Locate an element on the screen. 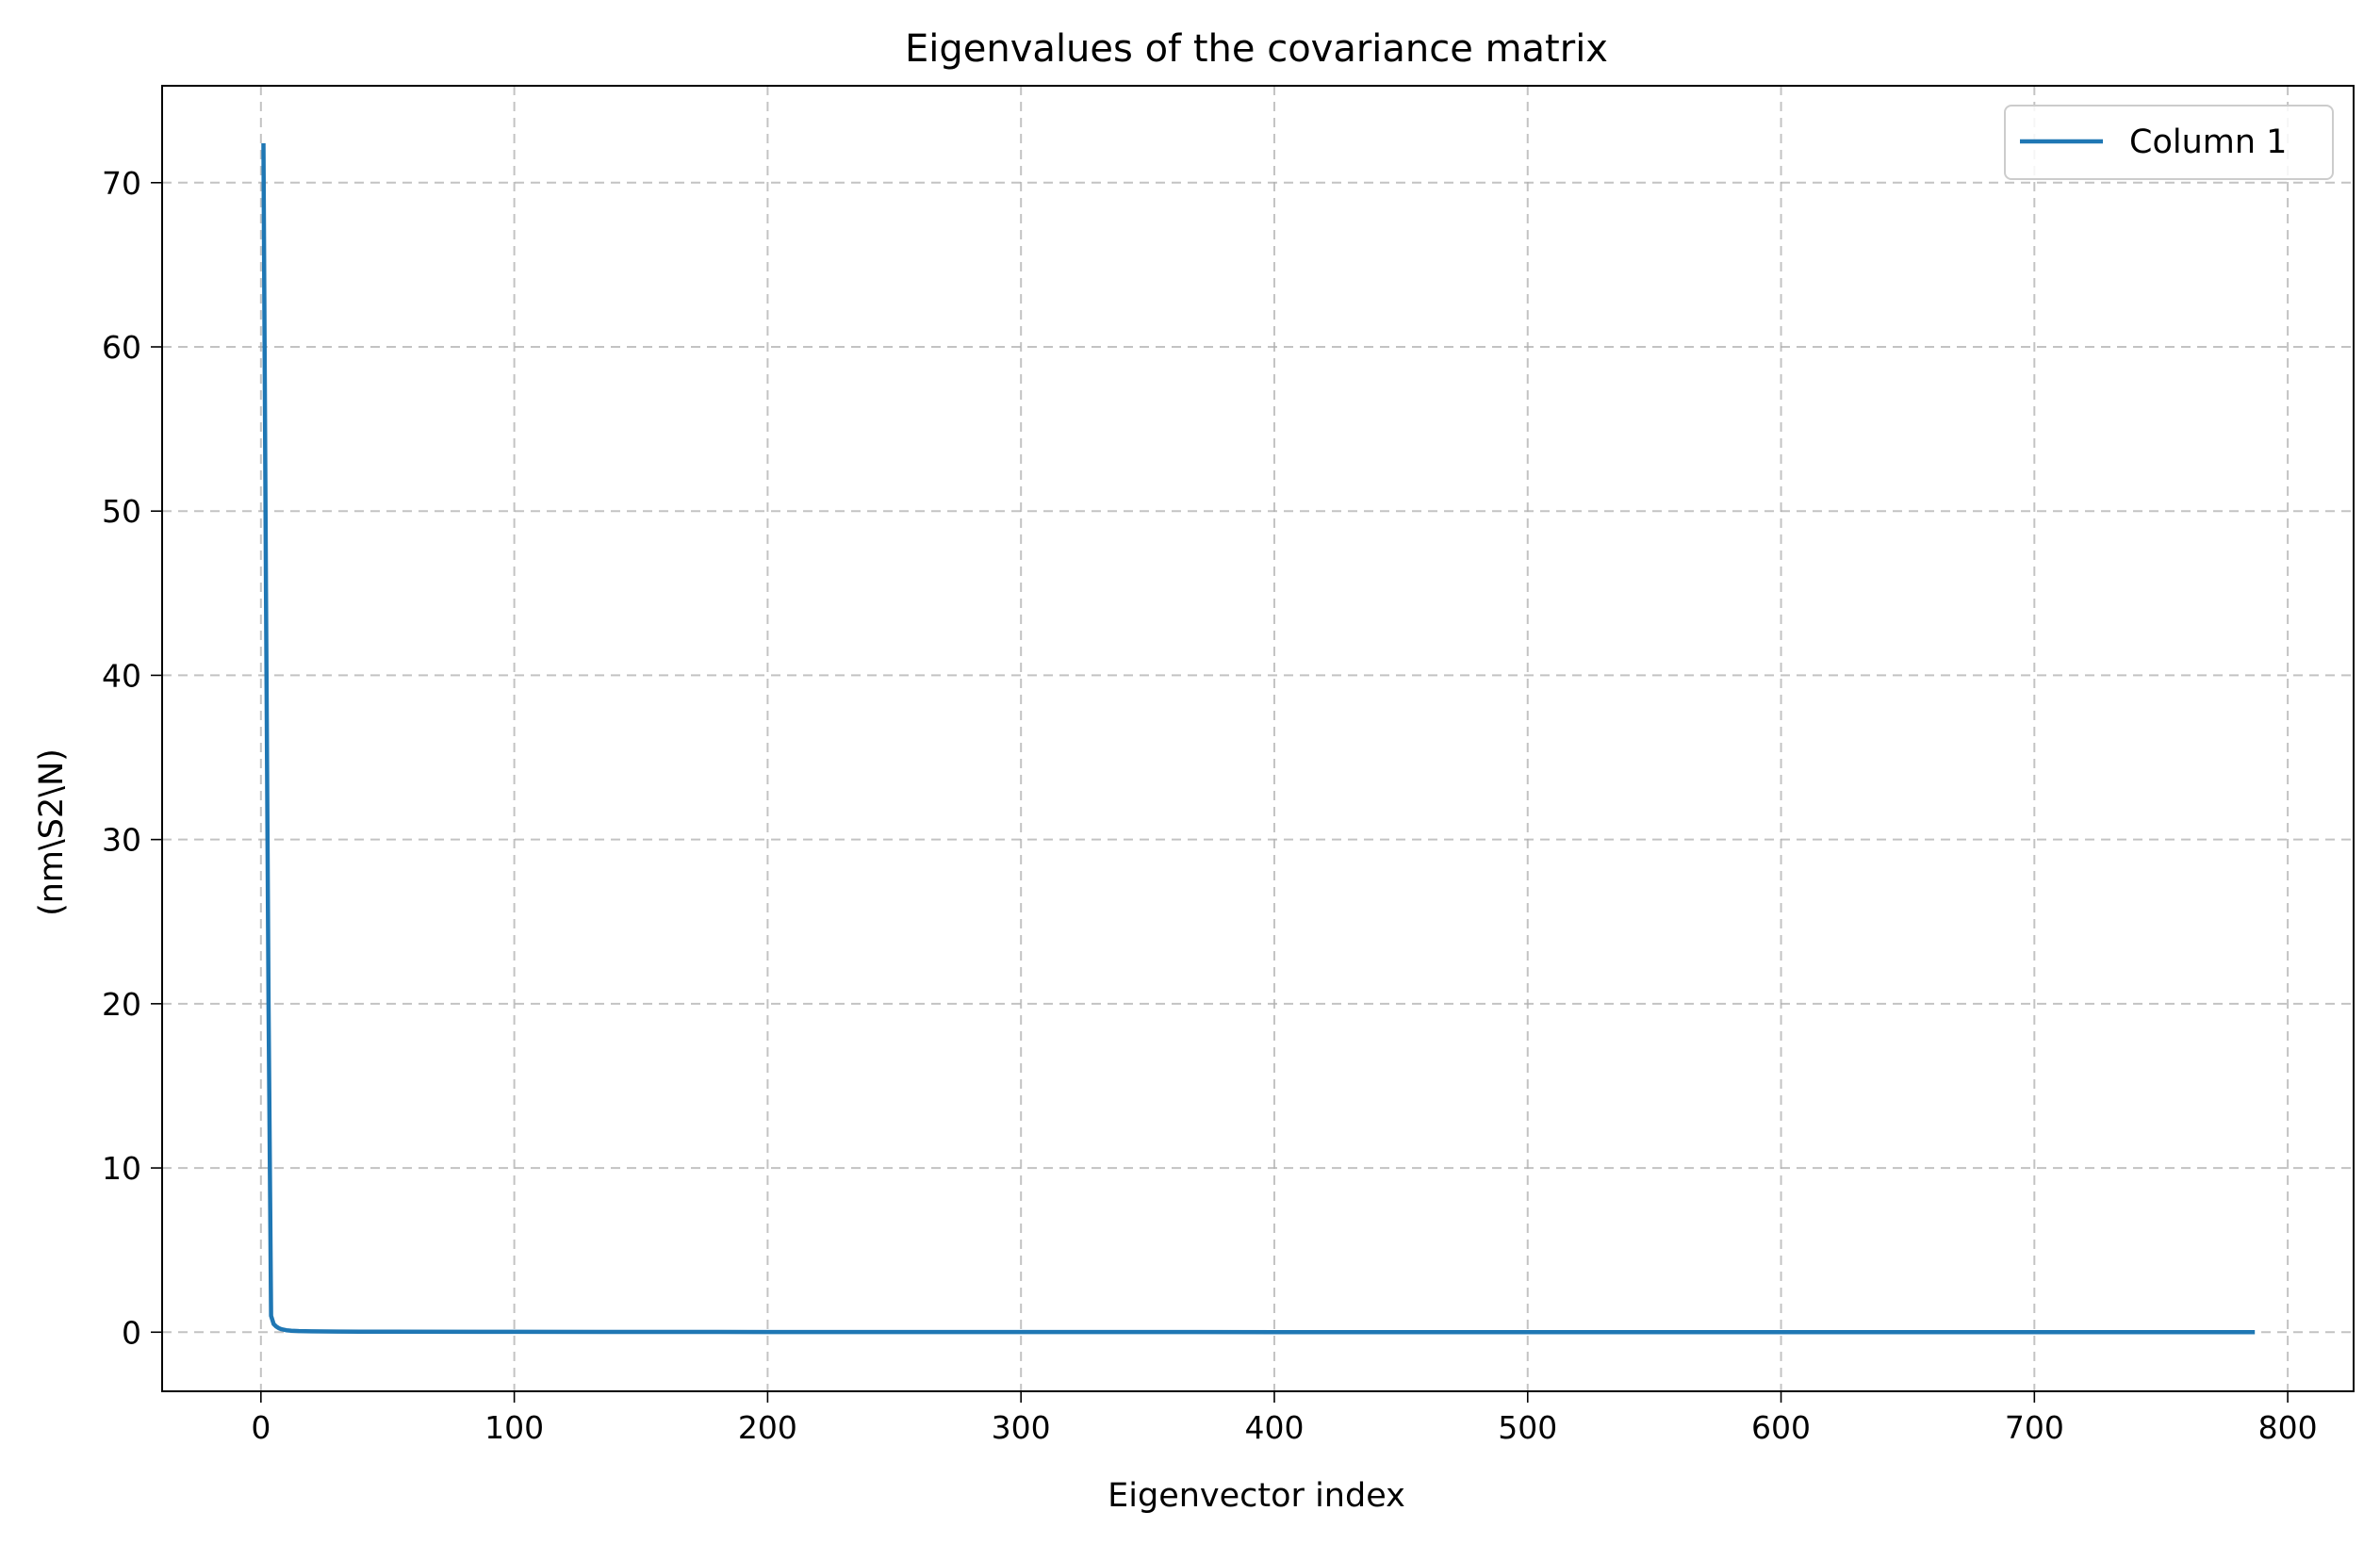 The height and width of the screenshot is (1544, 2380). x-tick-label: 800 is located at coordinates (2288, 1427).